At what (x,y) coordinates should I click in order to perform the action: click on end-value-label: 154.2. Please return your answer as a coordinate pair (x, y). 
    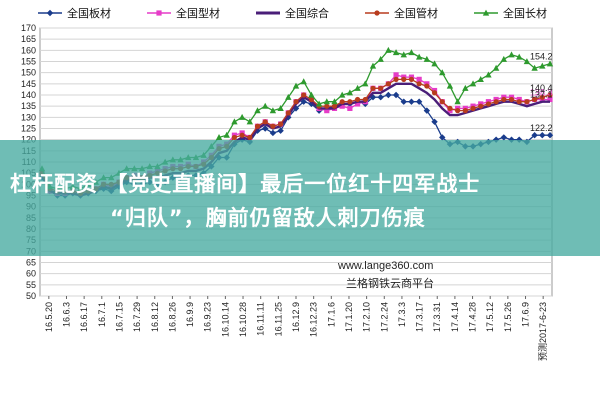
    Looking at the image, I should click on (541, 57).